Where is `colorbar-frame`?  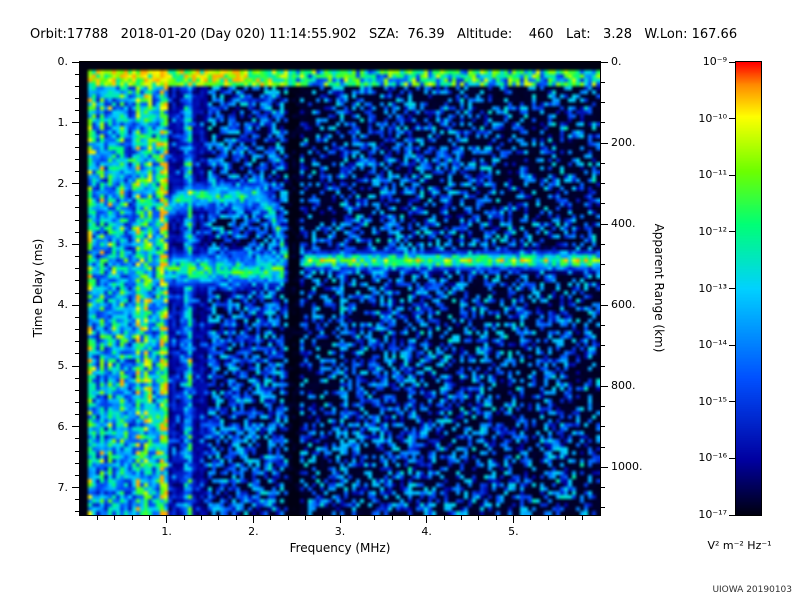 colorbar-frame is located at coordinates (748, 288).